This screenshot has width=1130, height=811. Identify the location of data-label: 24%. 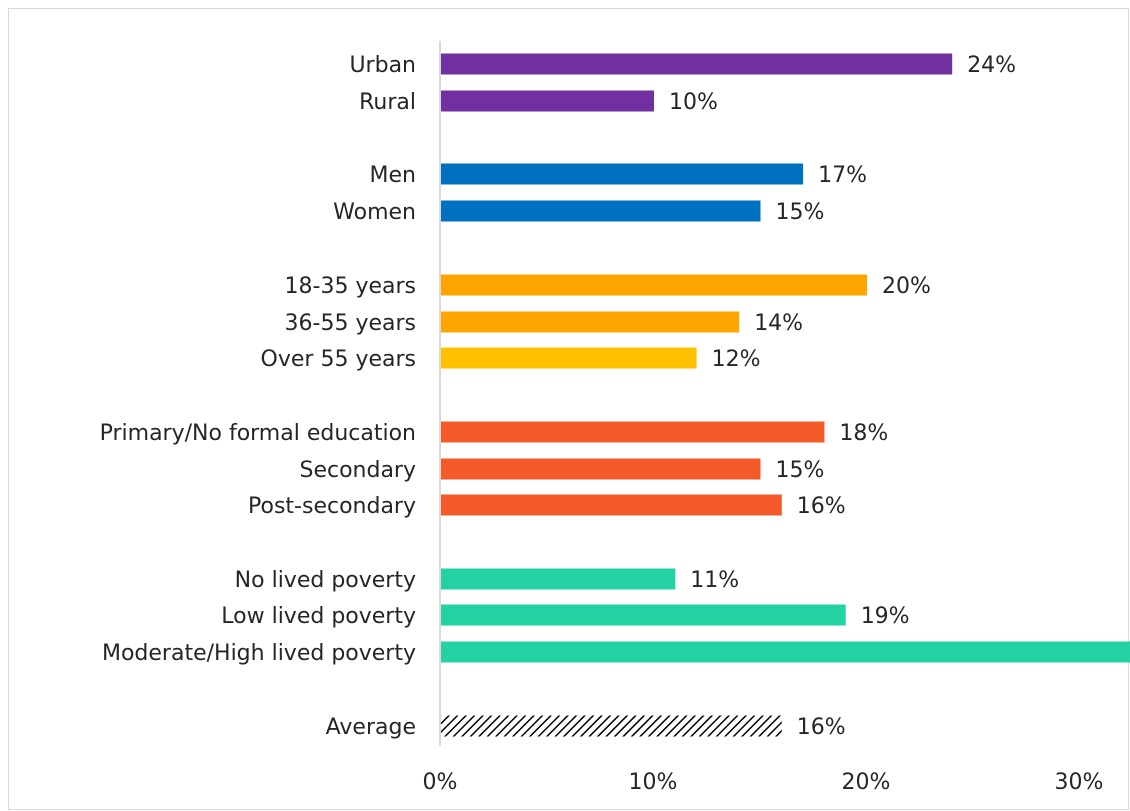
(991, 65).